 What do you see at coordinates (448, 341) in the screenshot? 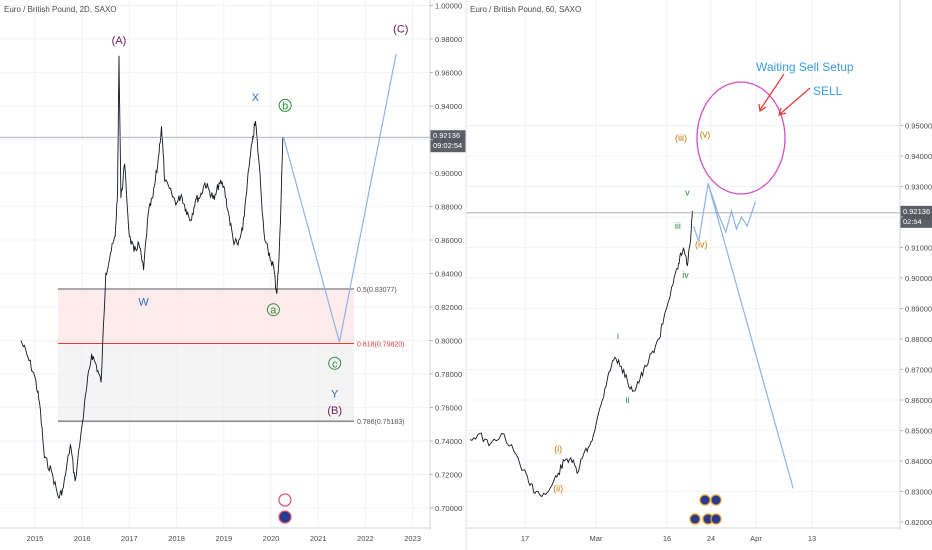
I see `y-tick-label: 0.80000` at bounding box center [448, 341].